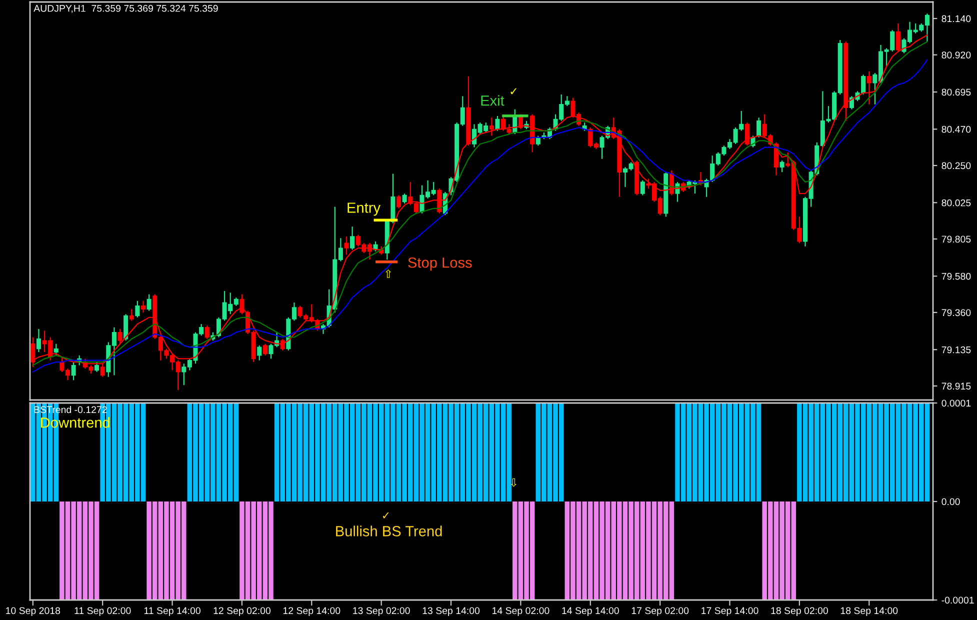 This screenshot has width=977, height=620. Describe the element at coordinates (956, 239) in the screenshot. I see `y-tick-label: 79.805` at that location.